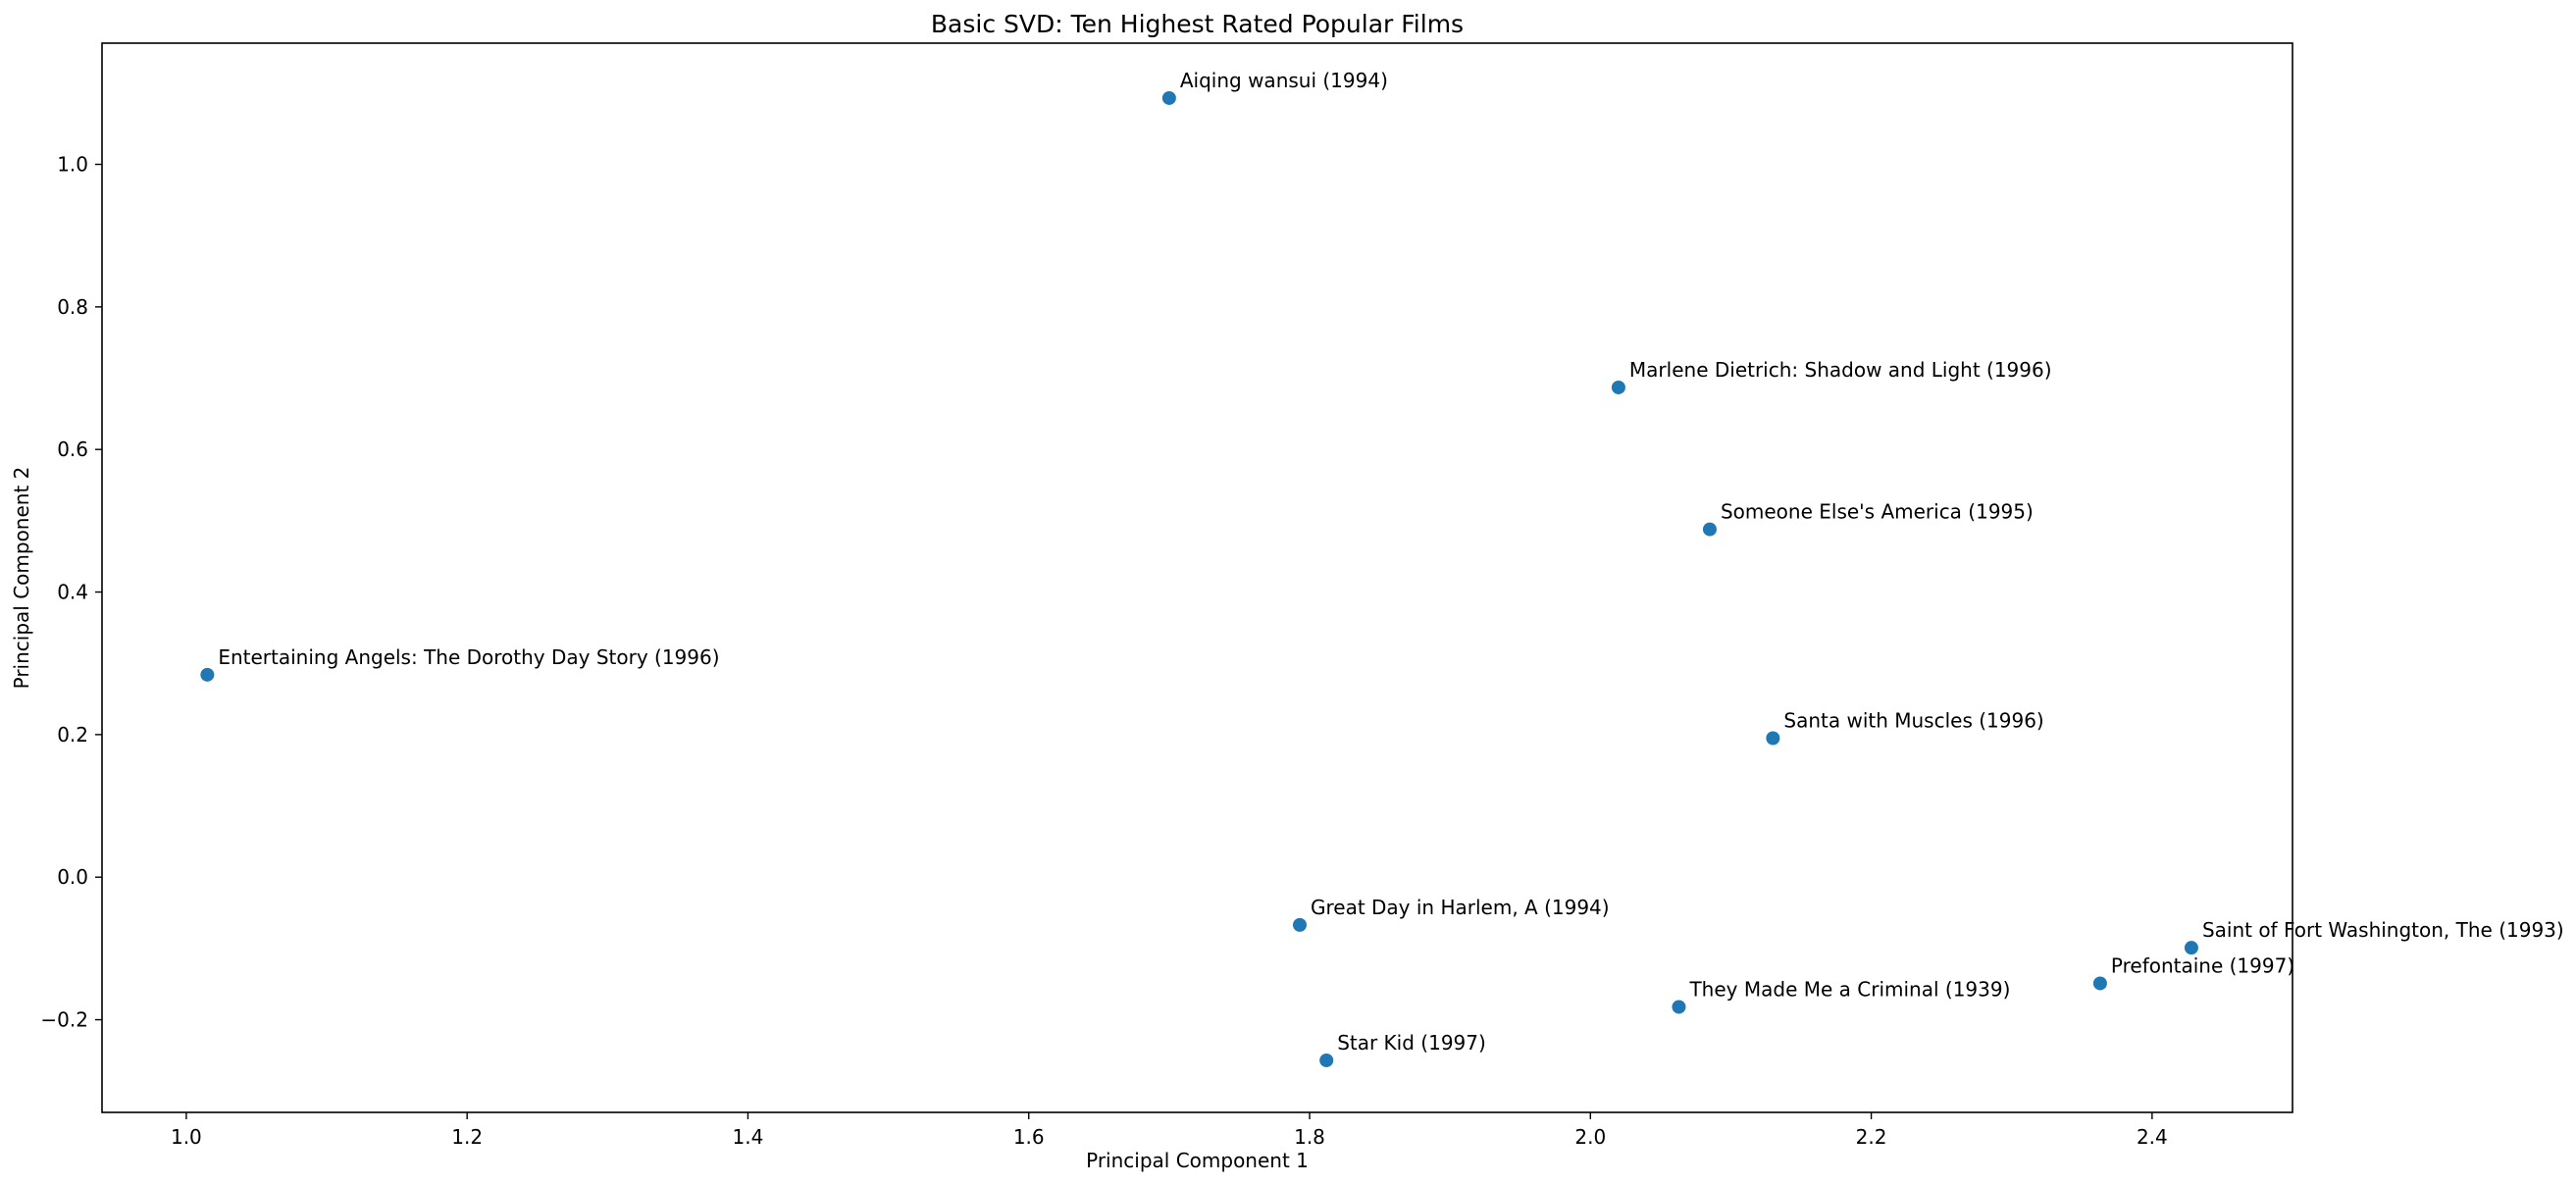 This screenshot has width=2576, height=1184. I want to click on x-tick-label: 1.2, so click(467, 1137).